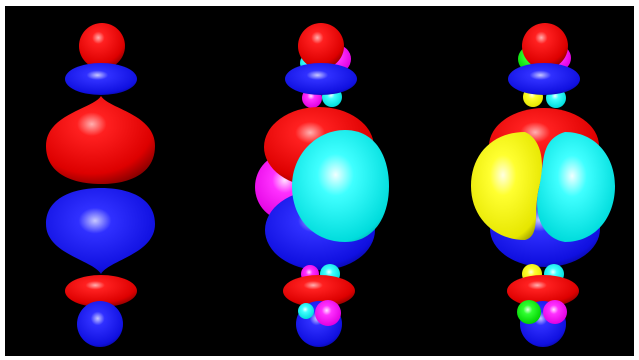 The image size is (639, 360). I want to click on small-cyan-lobe, so click(306, 311).